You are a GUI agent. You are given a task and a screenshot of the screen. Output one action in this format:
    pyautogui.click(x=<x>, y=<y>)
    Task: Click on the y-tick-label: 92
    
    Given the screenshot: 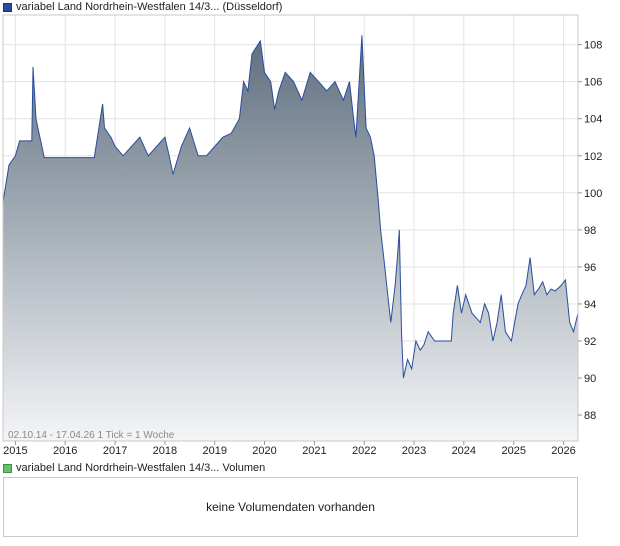 What is the action you would take?
    pyautogui.click(x=590, y=342)
    